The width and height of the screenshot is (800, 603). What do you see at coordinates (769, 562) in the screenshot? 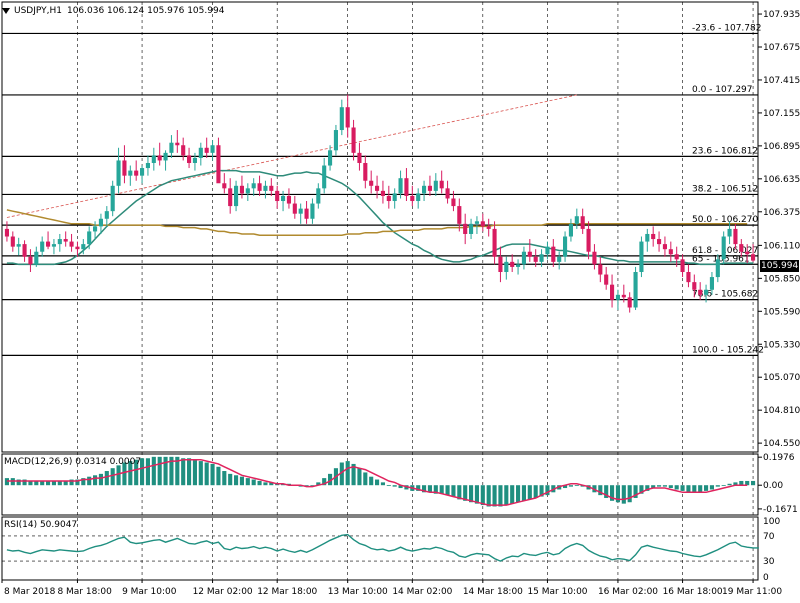
I see `rsi-tick-label: 30` at bounding box center [769, 562].